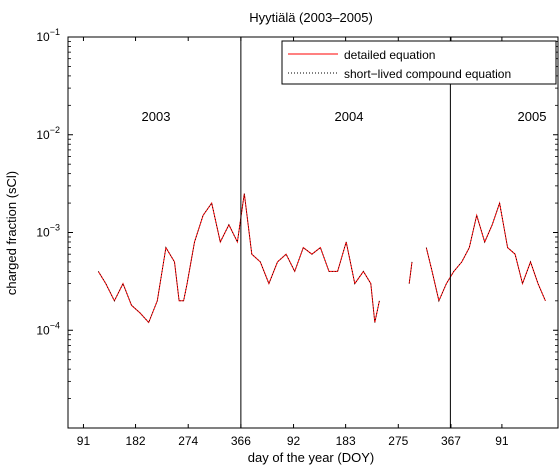  I want to click on x-tick-label: 366, so click(241, 441).